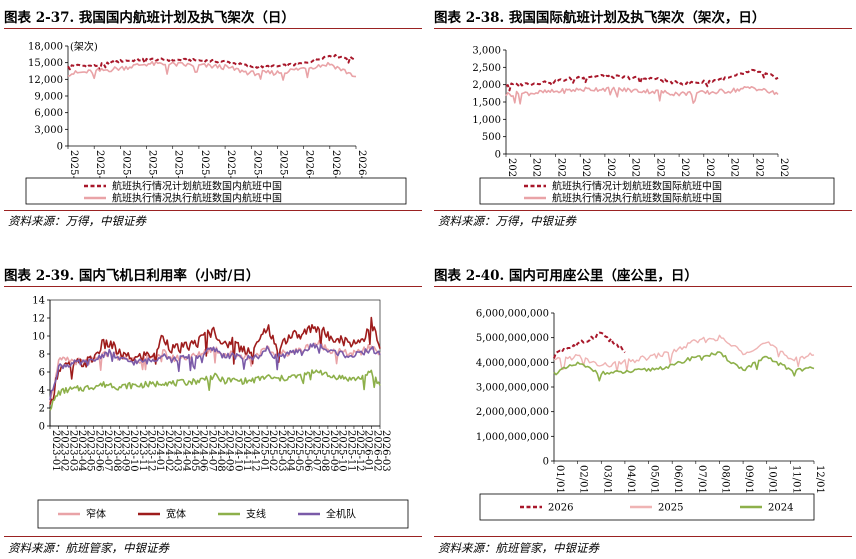  What do you see at coordinates (177, 451) in the screenshot?
I see `x-tick-label: 2024-03` at bounding box center [177, 451].